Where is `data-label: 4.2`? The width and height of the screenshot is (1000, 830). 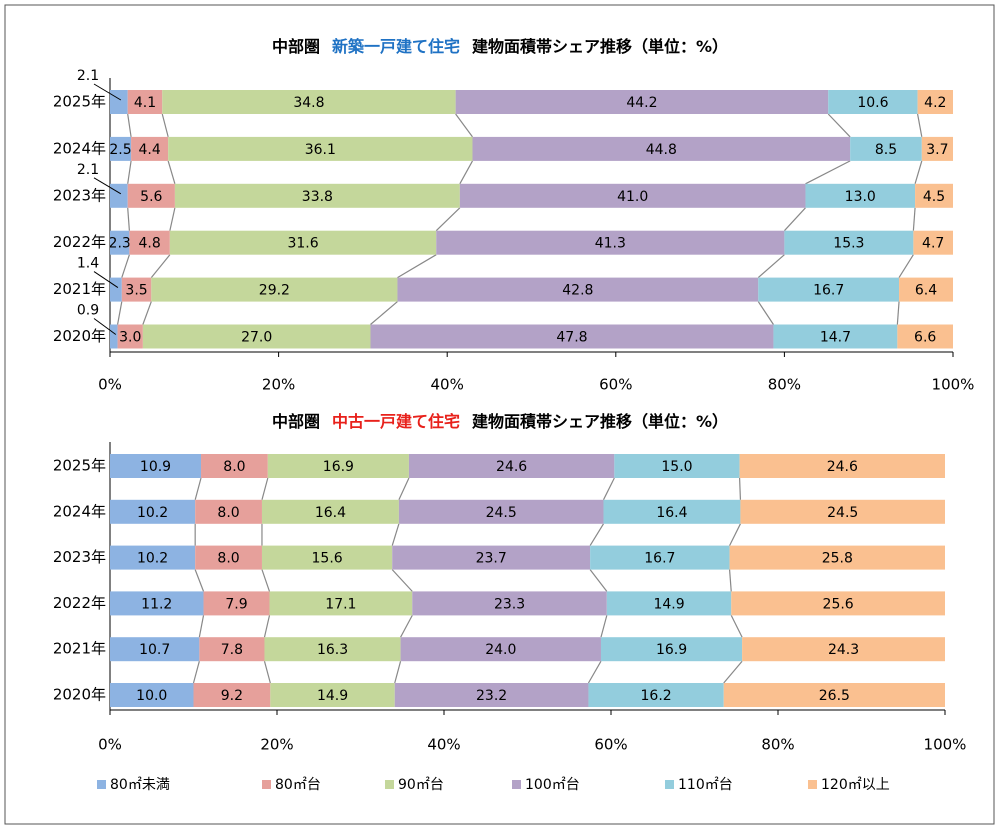
data-label: 4.2 is located at coordinates (935, 103).